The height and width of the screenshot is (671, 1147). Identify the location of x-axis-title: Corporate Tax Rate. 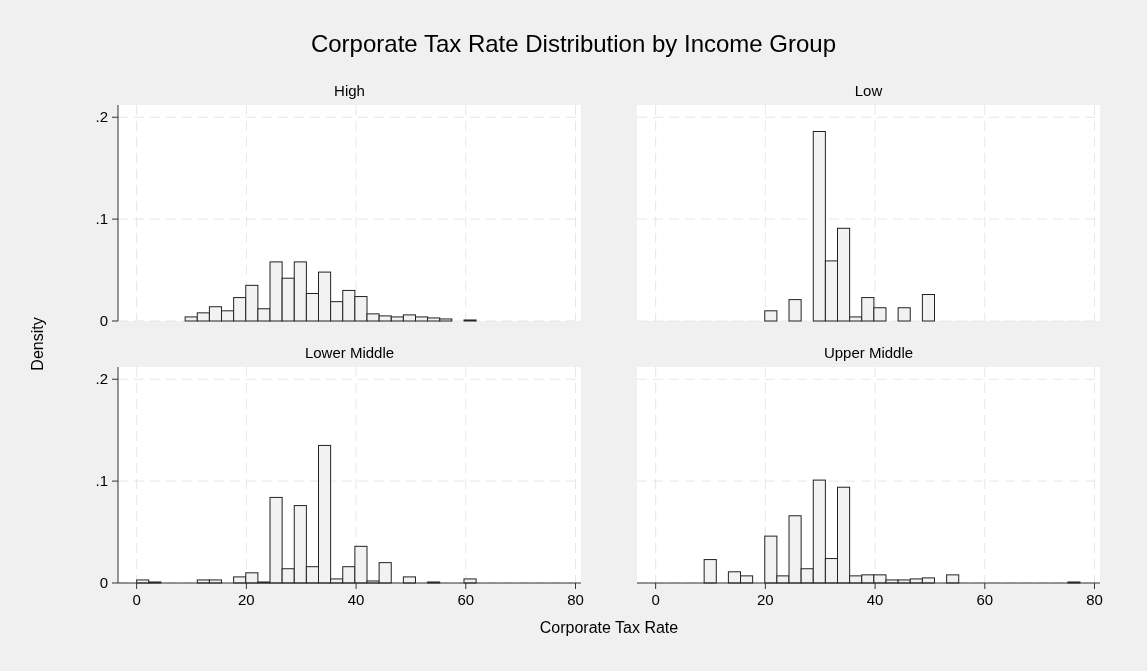
(609, 627).